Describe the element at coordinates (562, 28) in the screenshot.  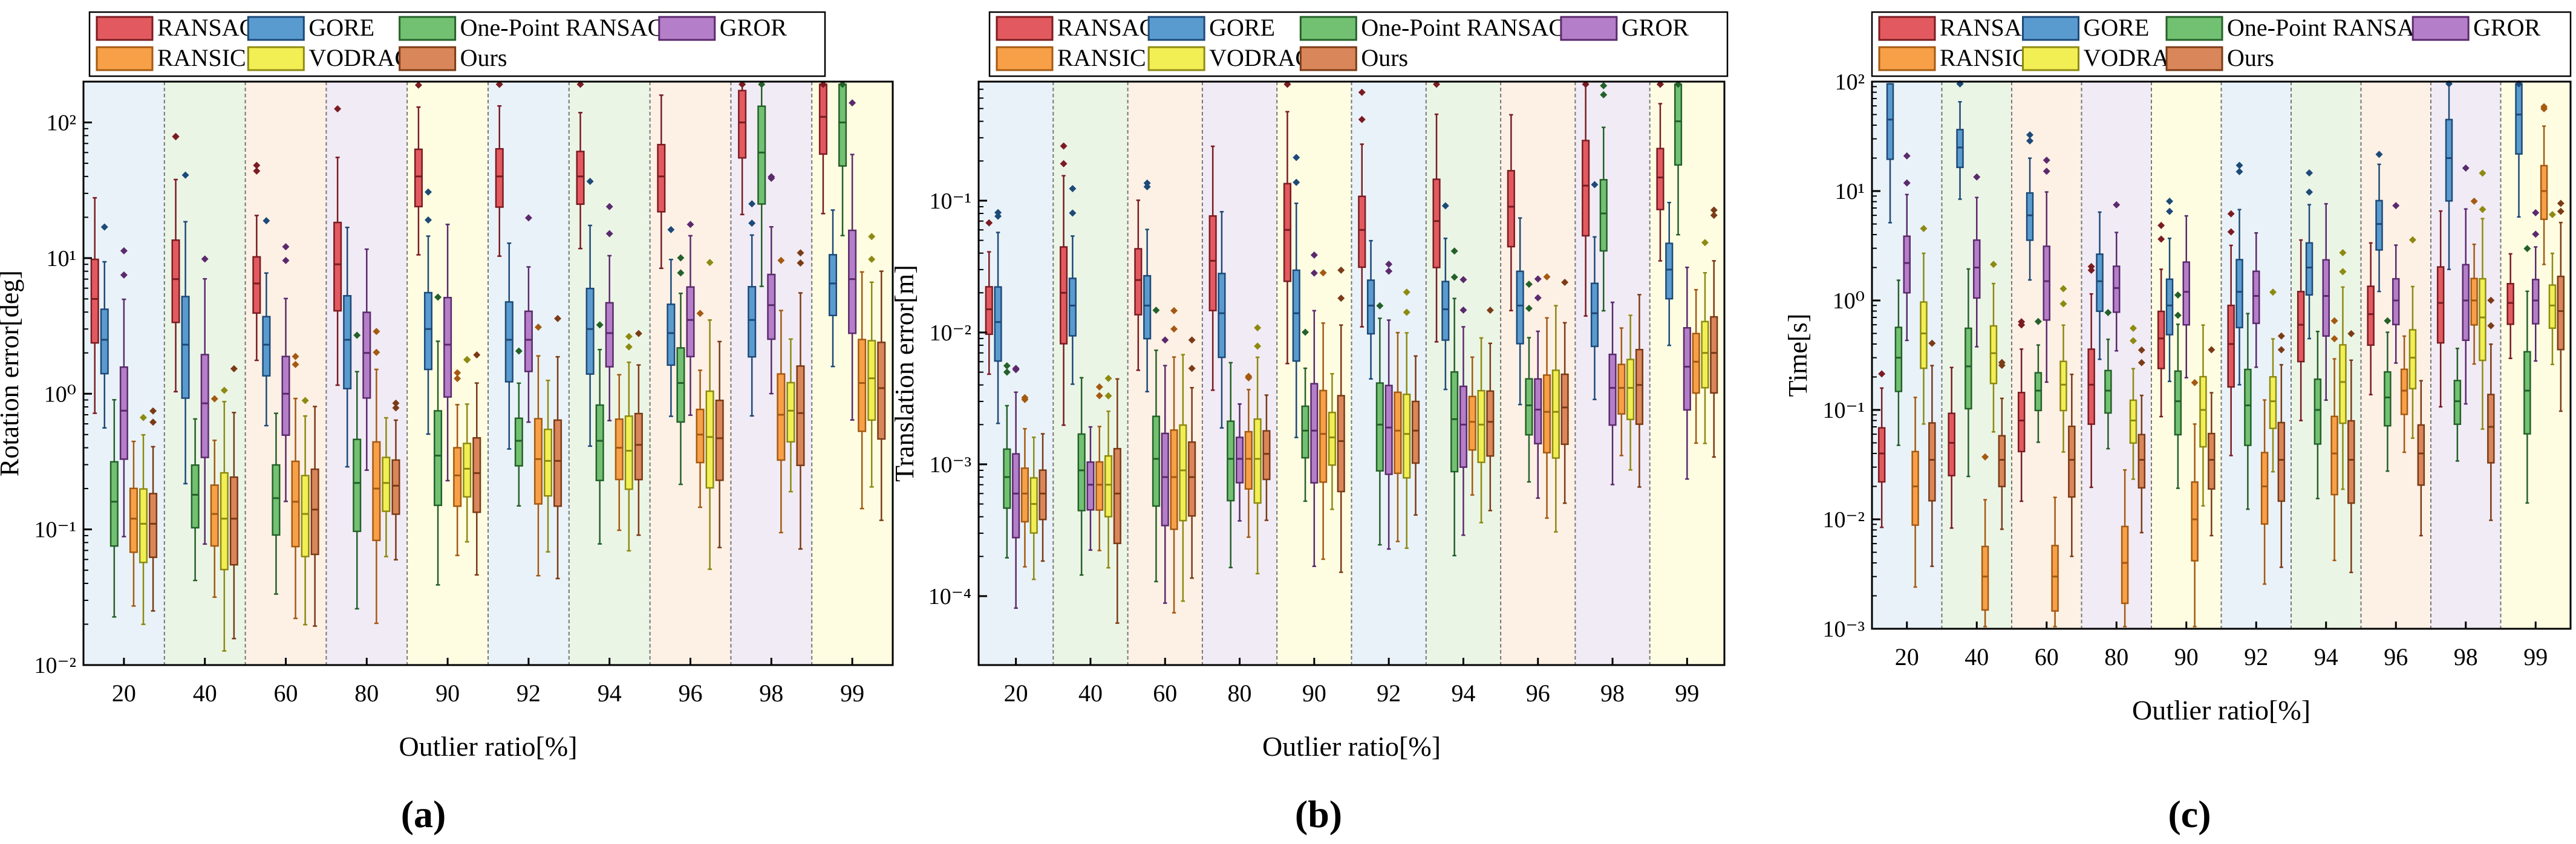
I see `legend-label: One-Point RANSAC` at that location.